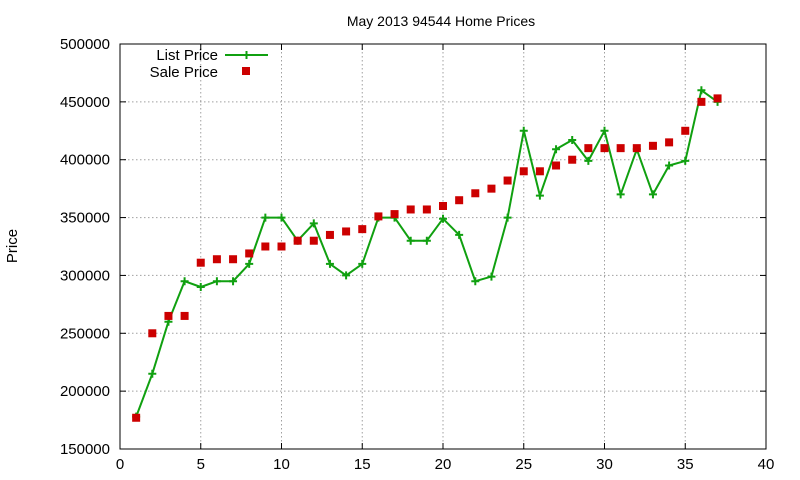 Image resolution: width=800 pixels, height=480 pixels. Describe the element at coordinates (85, 102) in the screenshot. I see `y-tick-label: 450000` at that location.